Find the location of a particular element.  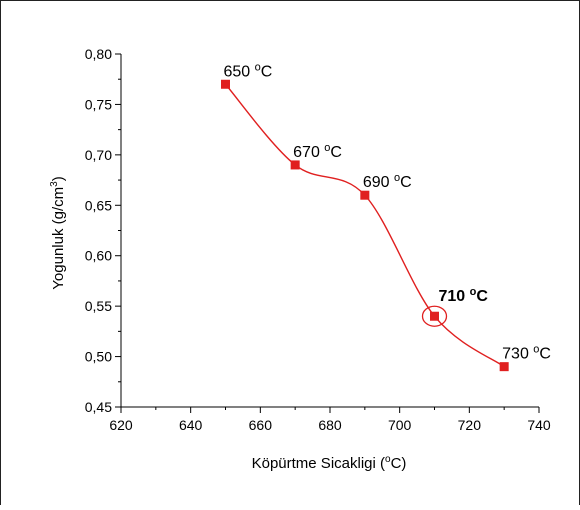

y-tick-label: 0,80 is located at coordinates (98, 54).